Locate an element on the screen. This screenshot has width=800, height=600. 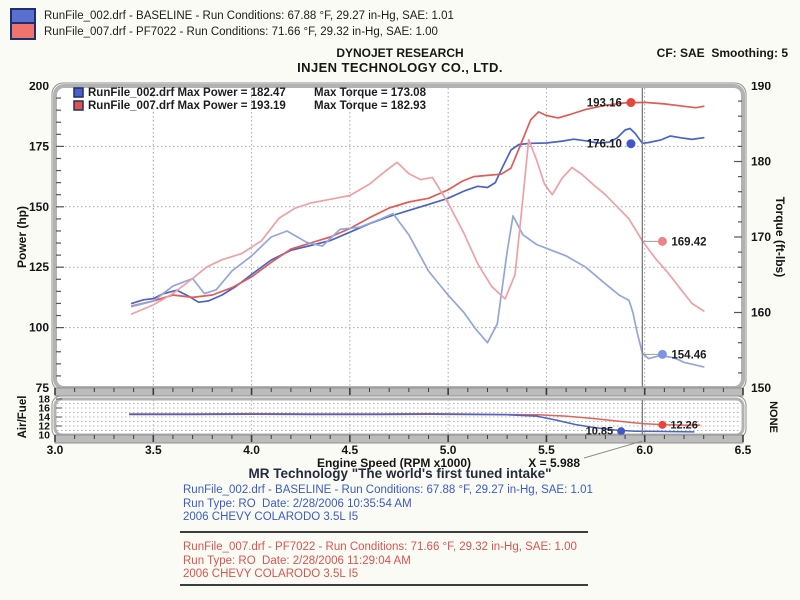
svg-text: 100 is located at coordinates (39, 328).